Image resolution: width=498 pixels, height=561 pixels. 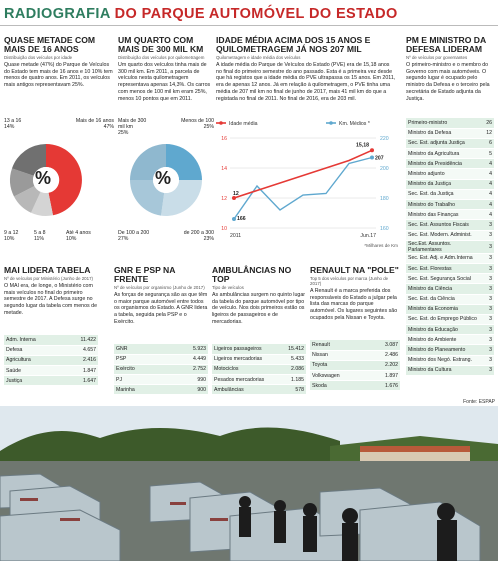 I want to click on table-row: Ligeiros passageiros 15.412, so click(x=259, y=349).